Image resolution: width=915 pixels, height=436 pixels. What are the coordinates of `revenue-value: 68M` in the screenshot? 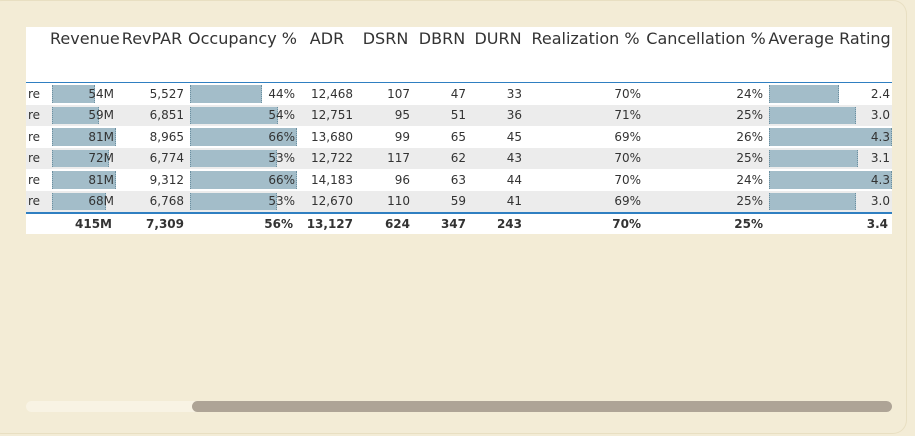 It's located at (101, 201).